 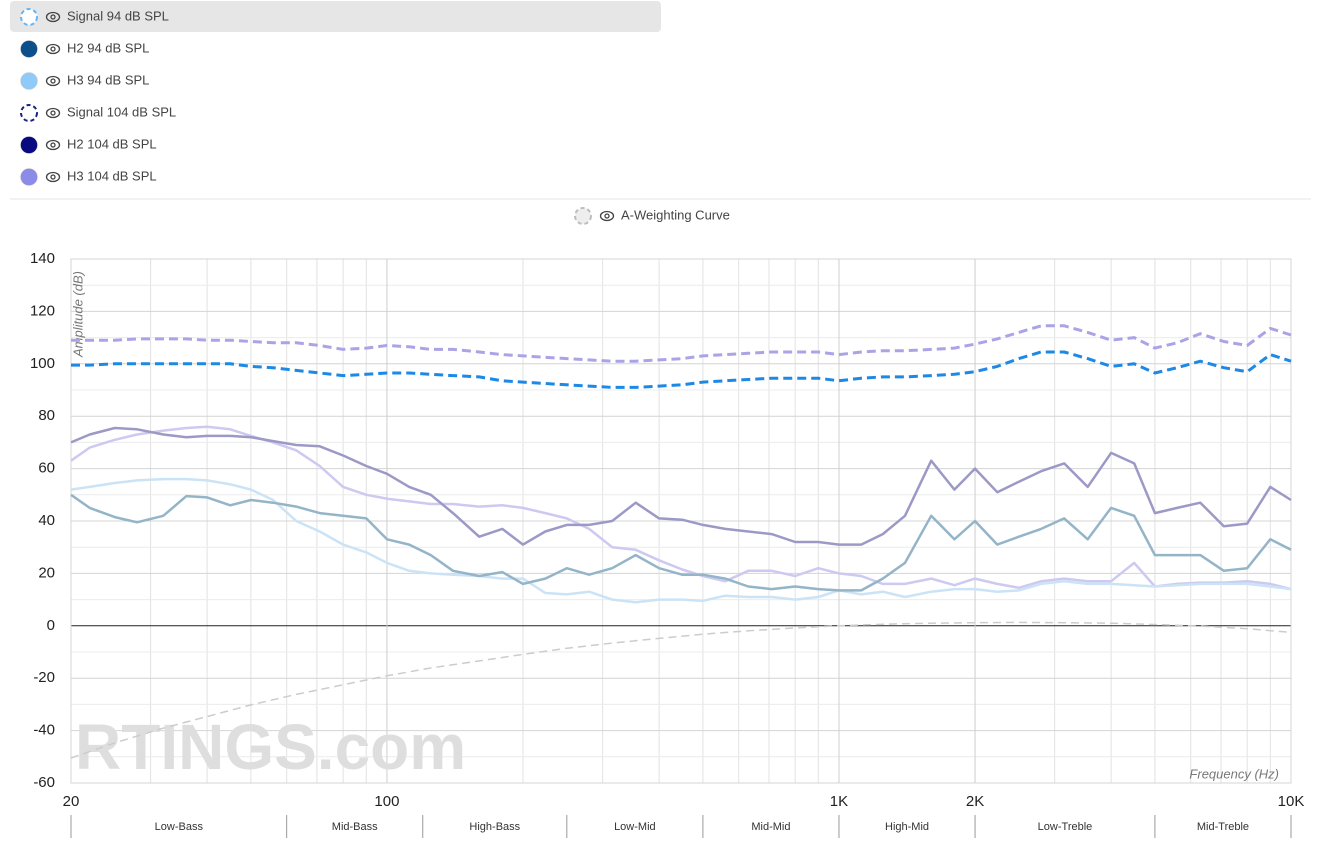 What do you see at coordinates (51, 625) in the screenshot?
I see `y-tick-label: 0` at bounding box center [51, 625].